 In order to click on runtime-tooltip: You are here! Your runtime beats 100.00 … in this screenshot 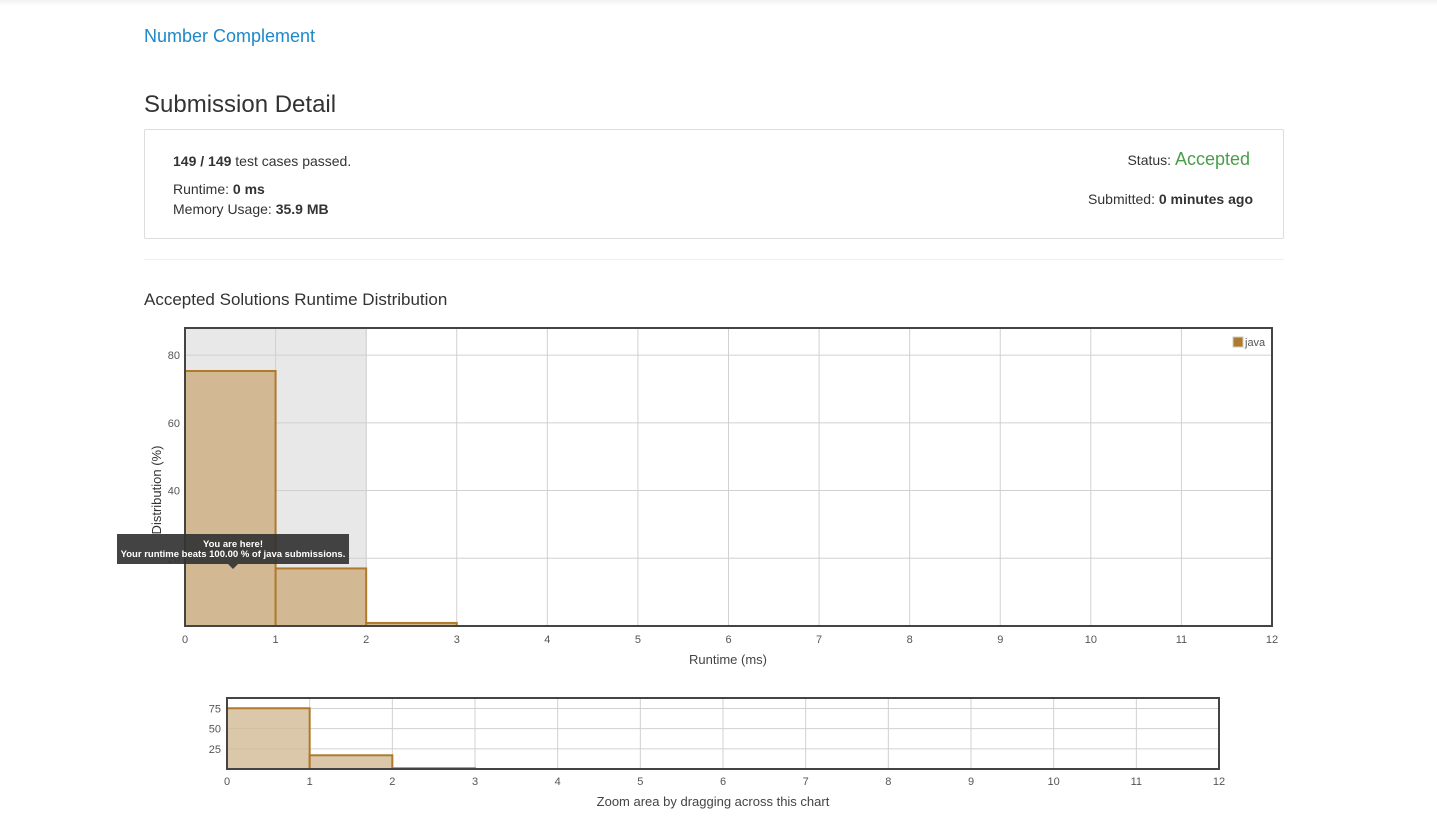, I will do `click(233, 551)`.